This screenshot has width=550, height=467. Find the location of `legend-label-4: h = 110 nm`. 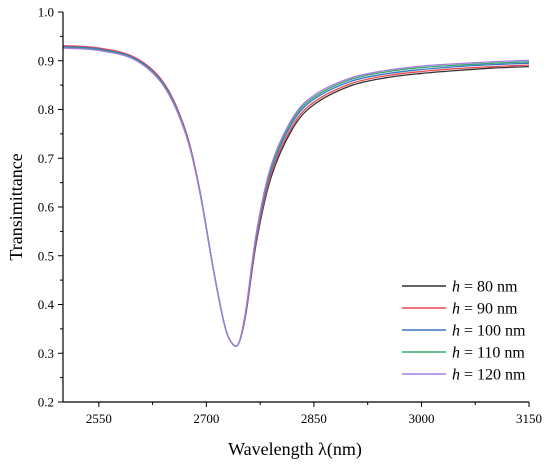

legend-label-4: h = 110 nm is located at coordinates (488, 353).